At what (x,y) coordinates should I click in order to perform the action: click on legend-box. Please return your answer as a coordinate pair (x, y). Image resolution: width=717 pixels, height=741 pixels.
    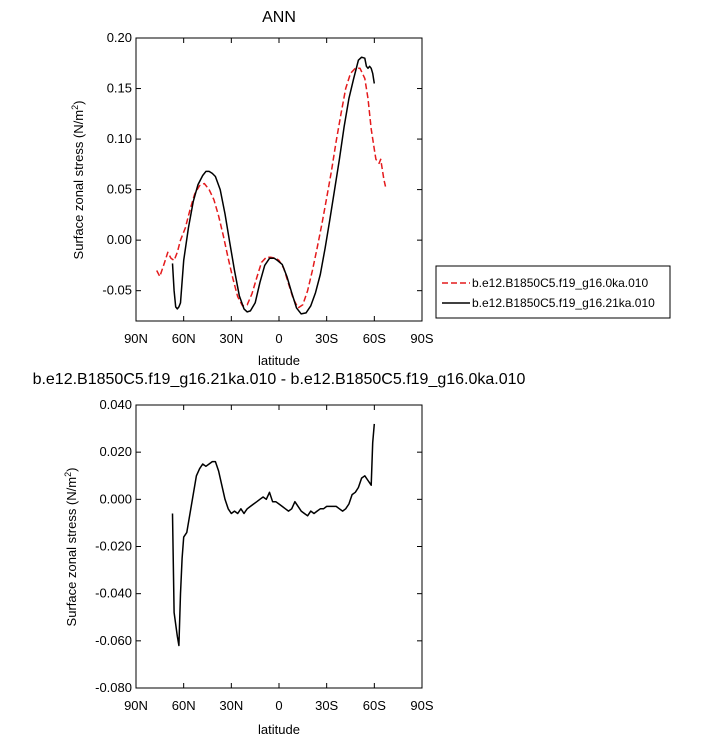
    Looking at the image, I should click on (553, 292).